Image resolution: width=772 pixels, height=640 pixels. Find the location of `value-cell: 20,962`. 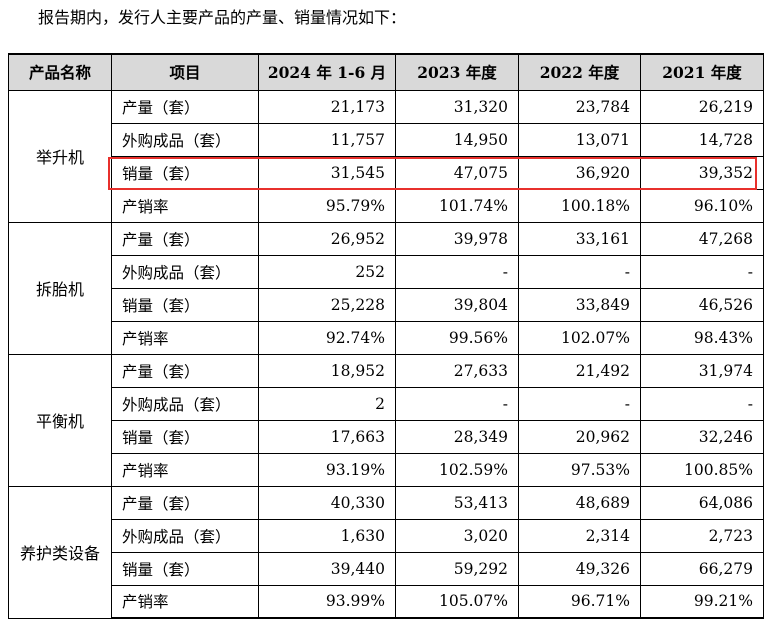

value-cell: 20,962 is located at coordinates (579, 436).